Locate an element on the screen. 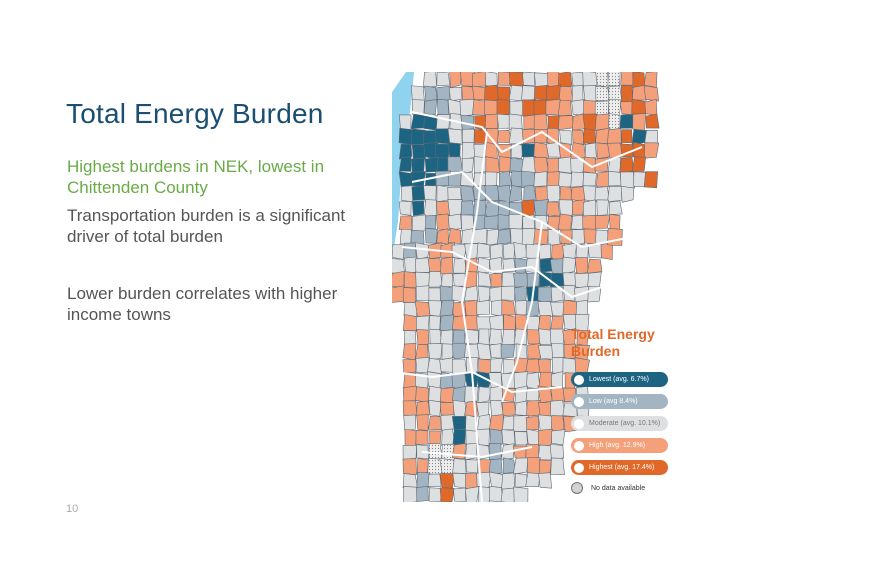  legend-item-no-data: No data available is located at coordinates (626, 488).